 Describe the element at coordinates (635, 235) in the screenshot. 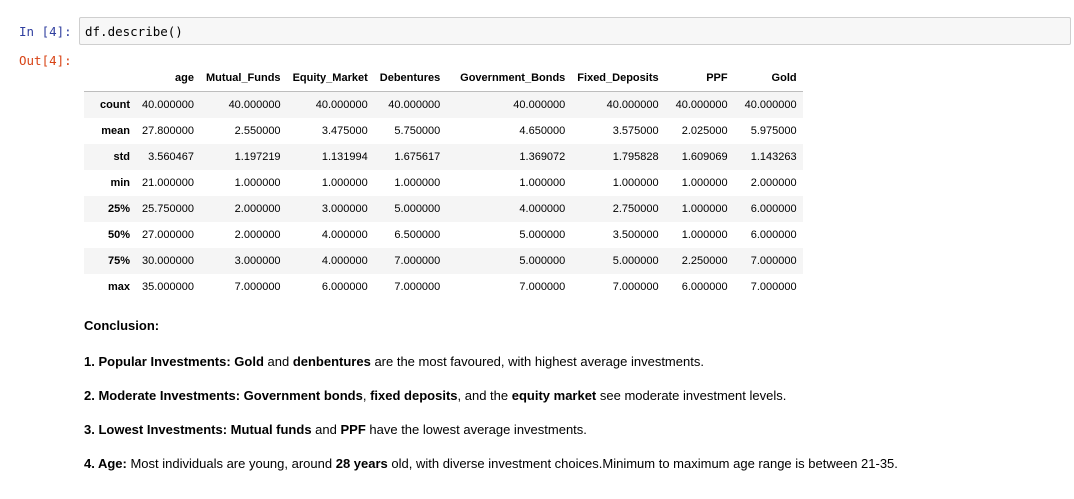

I see `table-cell: 3.500000` at that location.